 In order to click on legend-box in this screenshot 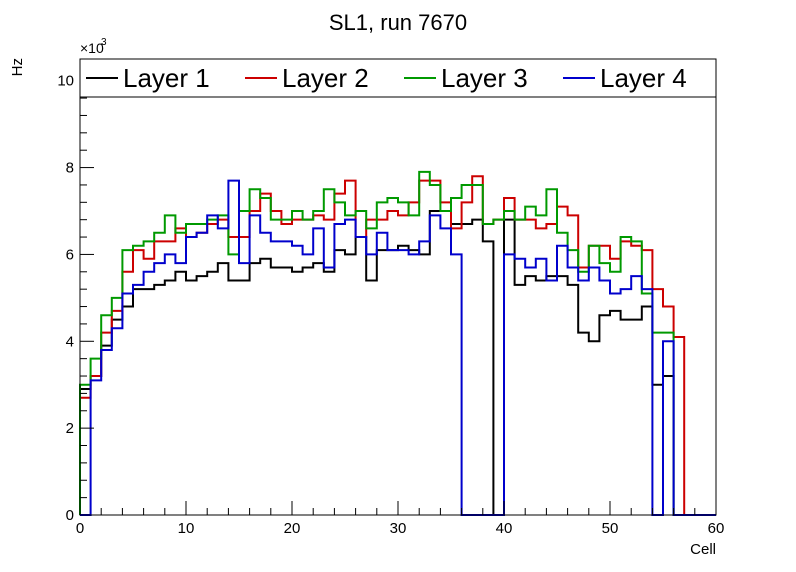, I will do `click(398, 78)`.